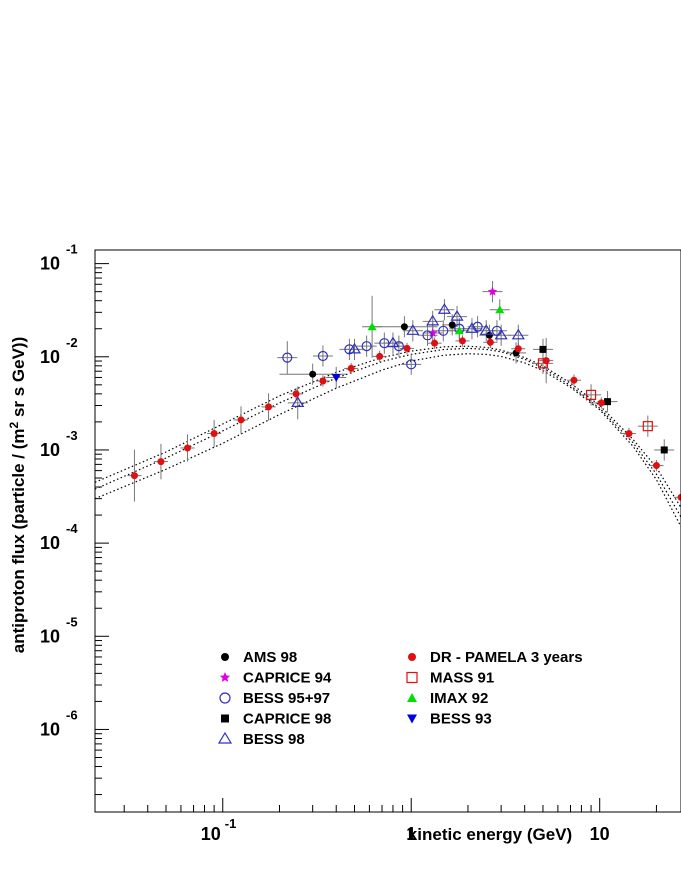 This screenshot has height=881, width=681. I want to click on legend-label-caprice-94: CAPRICE 94, so click(287, 678).